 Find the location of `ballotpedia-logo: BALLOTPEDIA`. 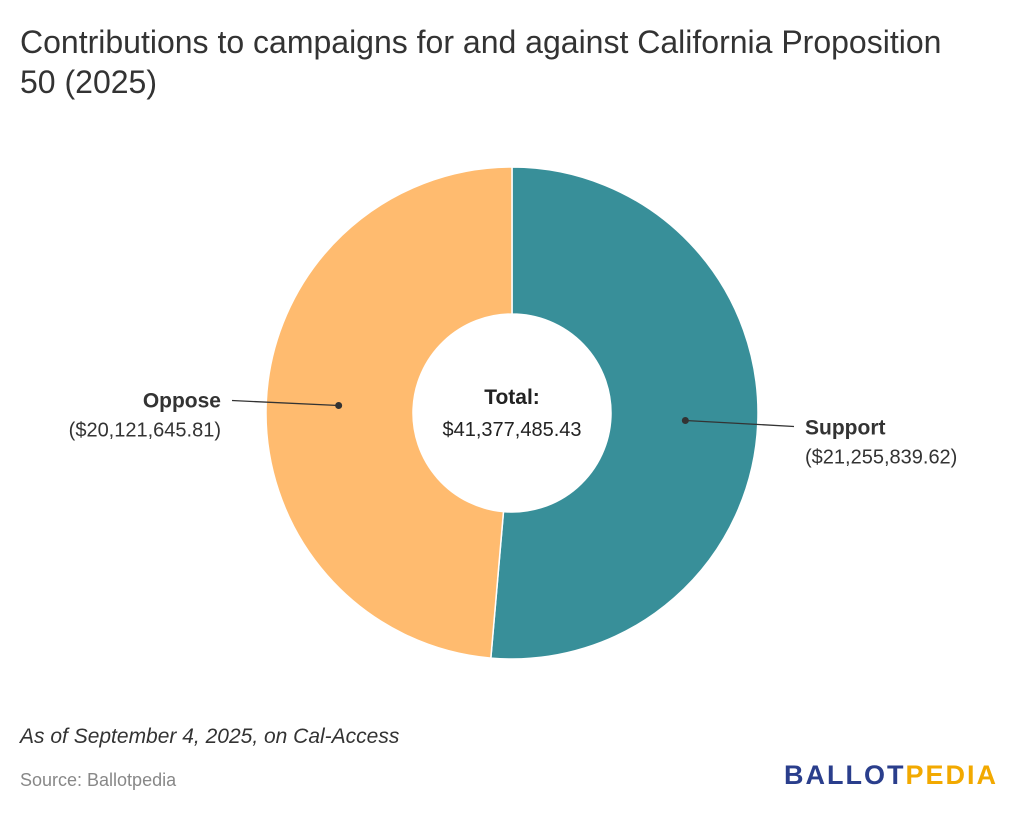

ballotpedia-logo: BALLOTPEDIA is located at coordinates (891, 775).